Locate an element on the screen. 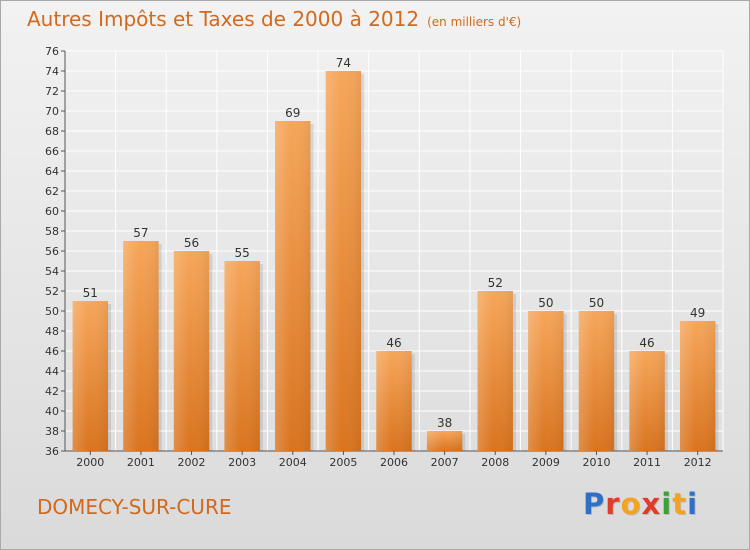 This screenshot has width=750, height=550. y-tick-label: 62 is located at coordinates (52, 191).